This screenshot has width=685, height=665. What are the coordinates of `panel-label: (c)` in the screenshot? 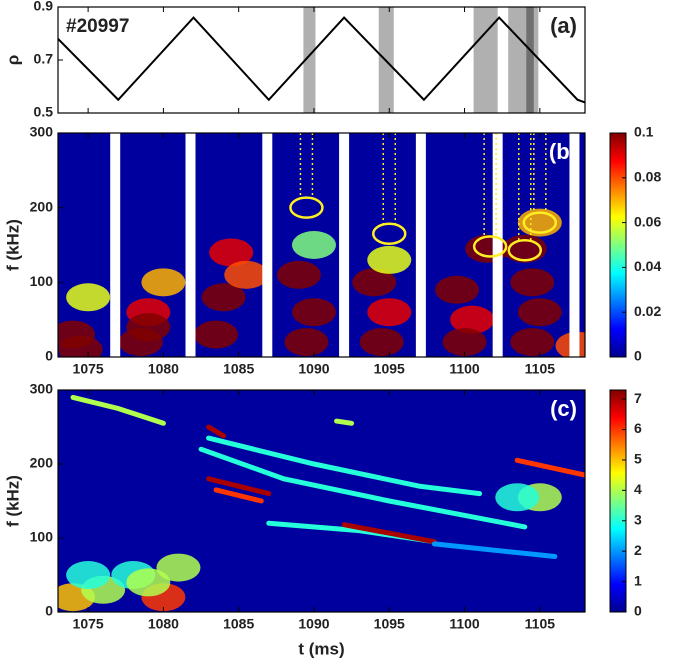 It's located at (563, 408).